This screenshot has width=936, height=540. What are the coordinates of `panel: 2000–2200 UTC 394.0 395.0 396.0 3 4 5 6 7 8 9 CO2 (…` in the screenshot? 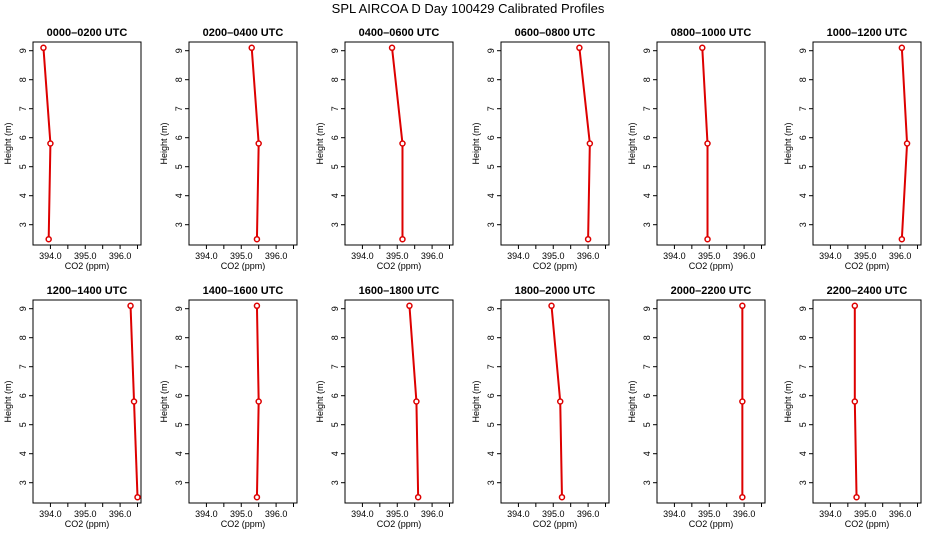 It's located at (696, 407).